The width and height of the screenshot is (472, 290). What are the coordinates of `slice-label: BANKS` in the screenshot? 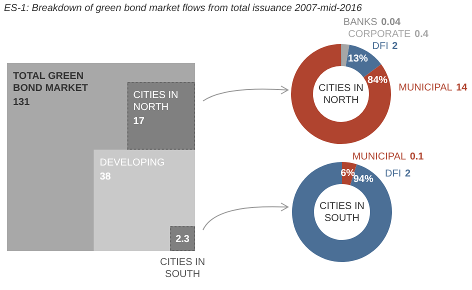 It's located at (361, 22).